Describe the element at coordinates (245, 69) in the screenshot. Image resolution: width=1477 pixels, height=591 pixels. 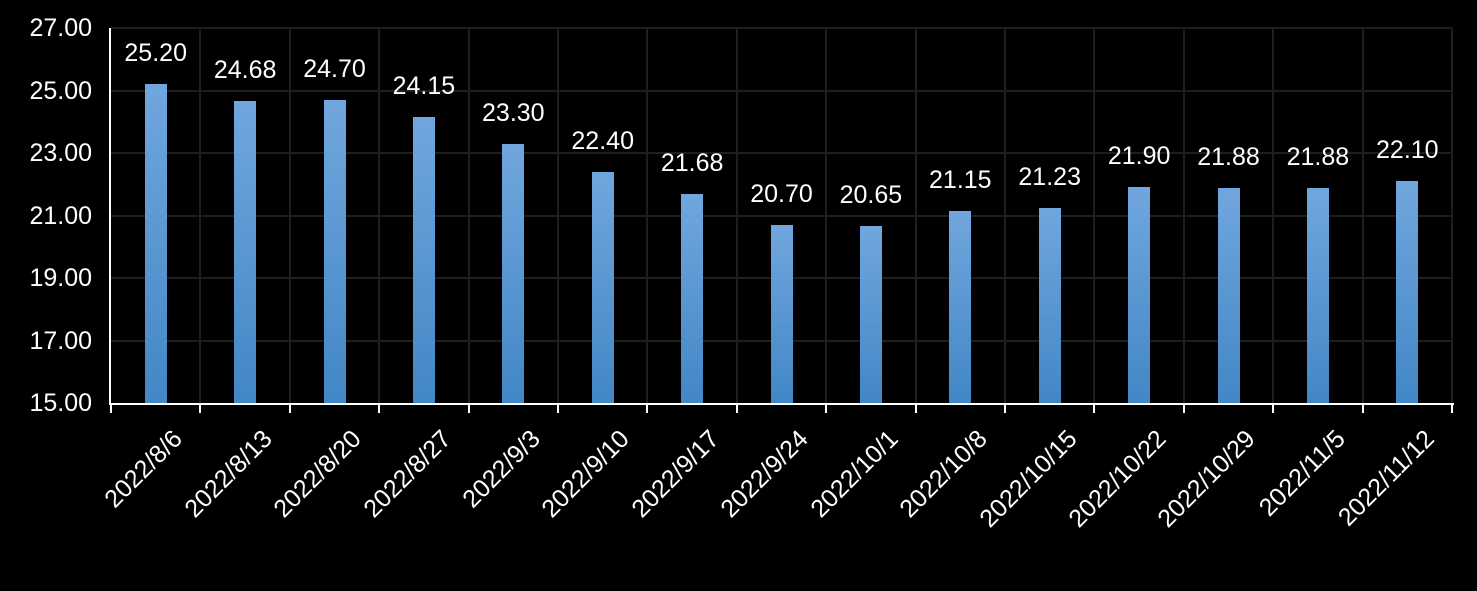
I see `bar-value-label: 24.68` at that location.